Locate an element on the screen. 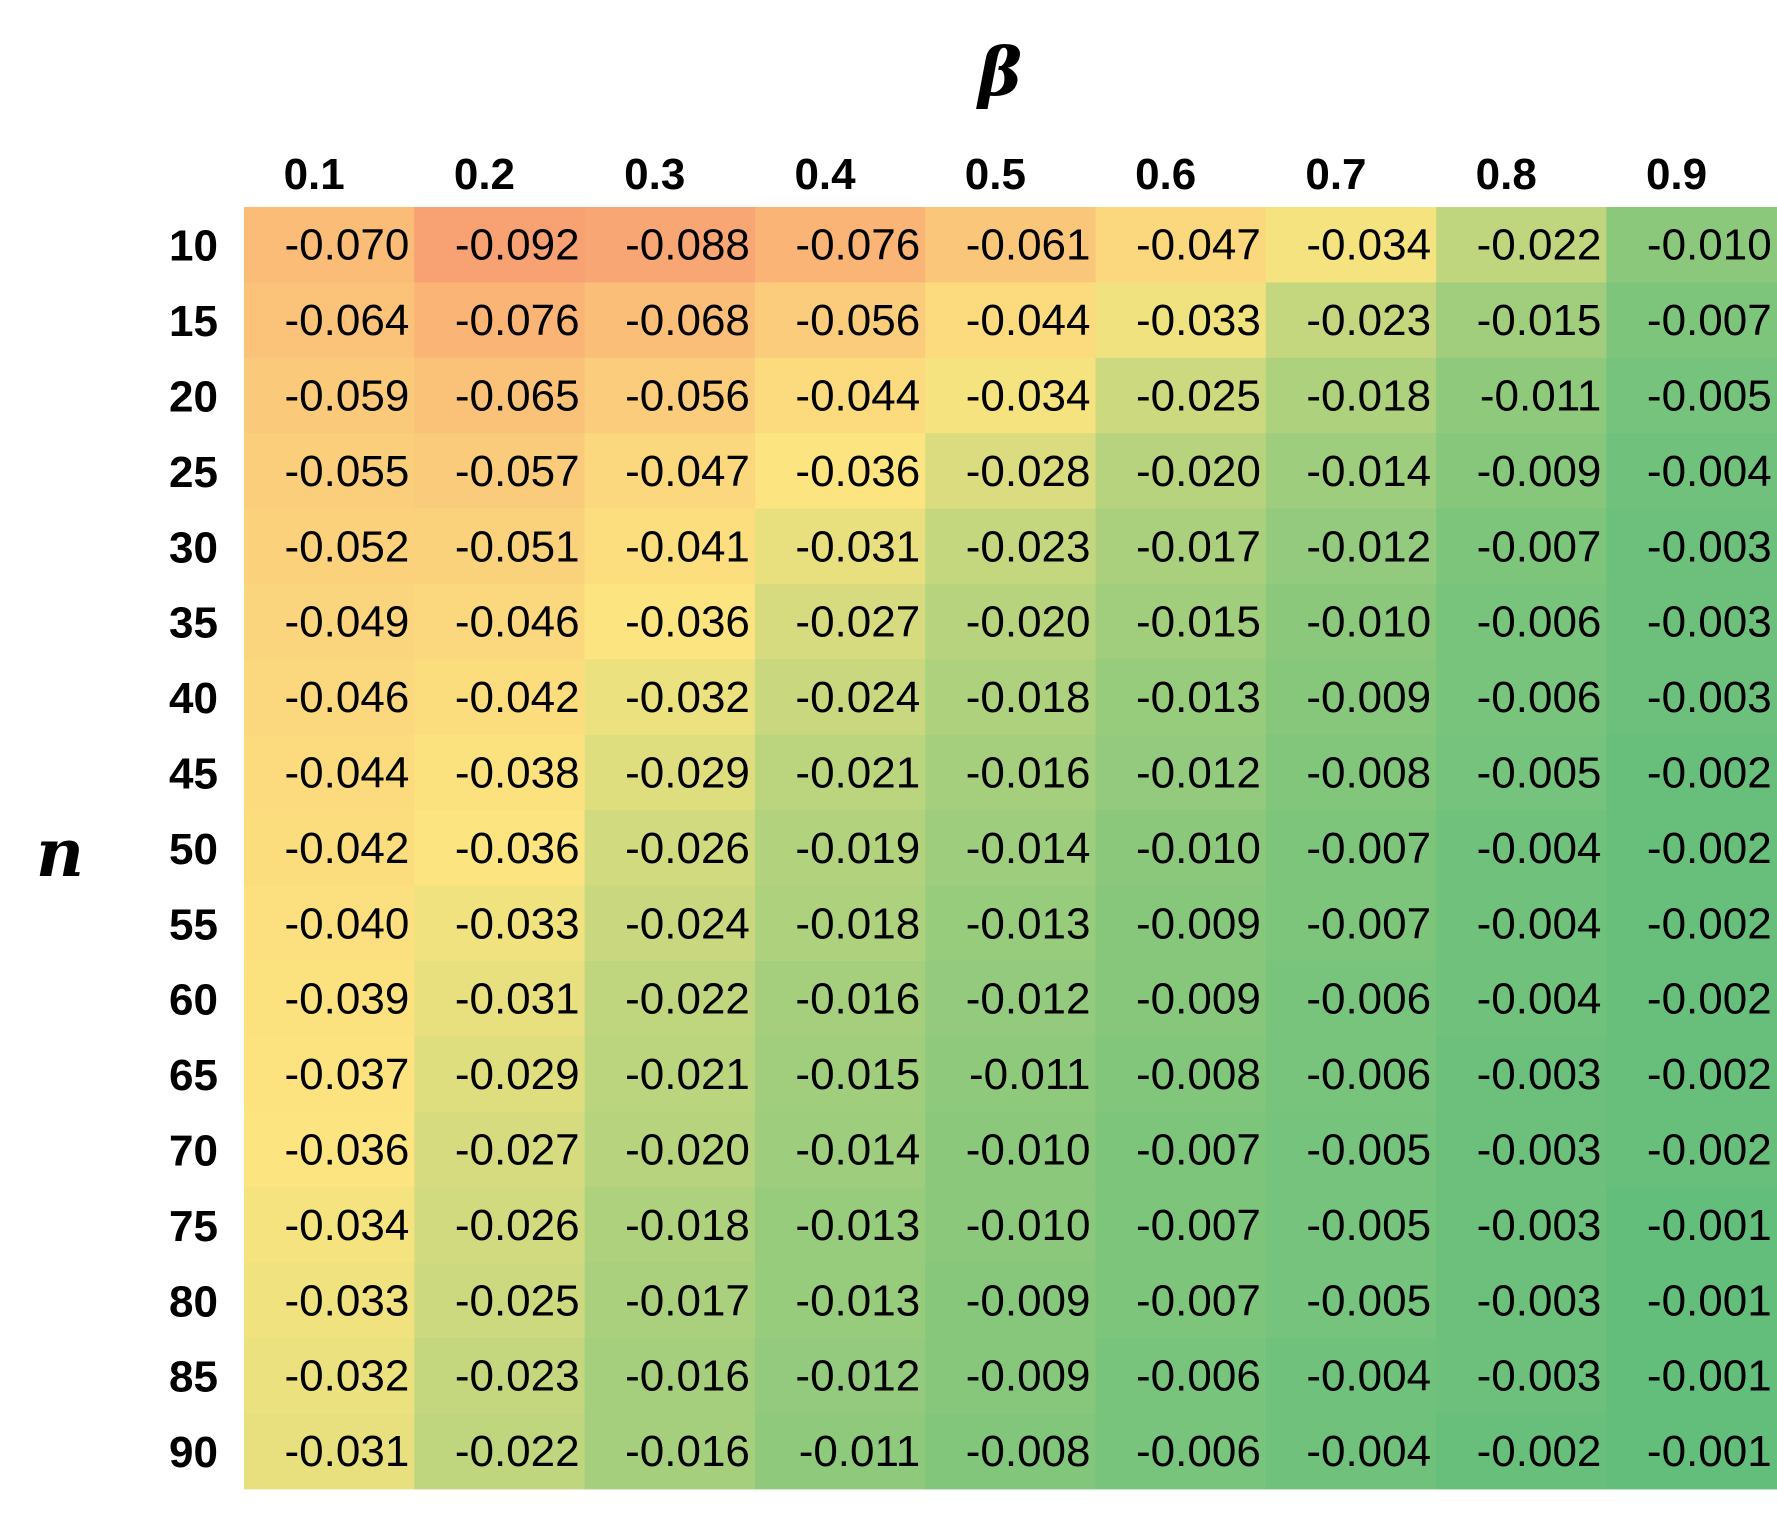  cell-value-label: -0.025 is located at coordinates (1198, 396).